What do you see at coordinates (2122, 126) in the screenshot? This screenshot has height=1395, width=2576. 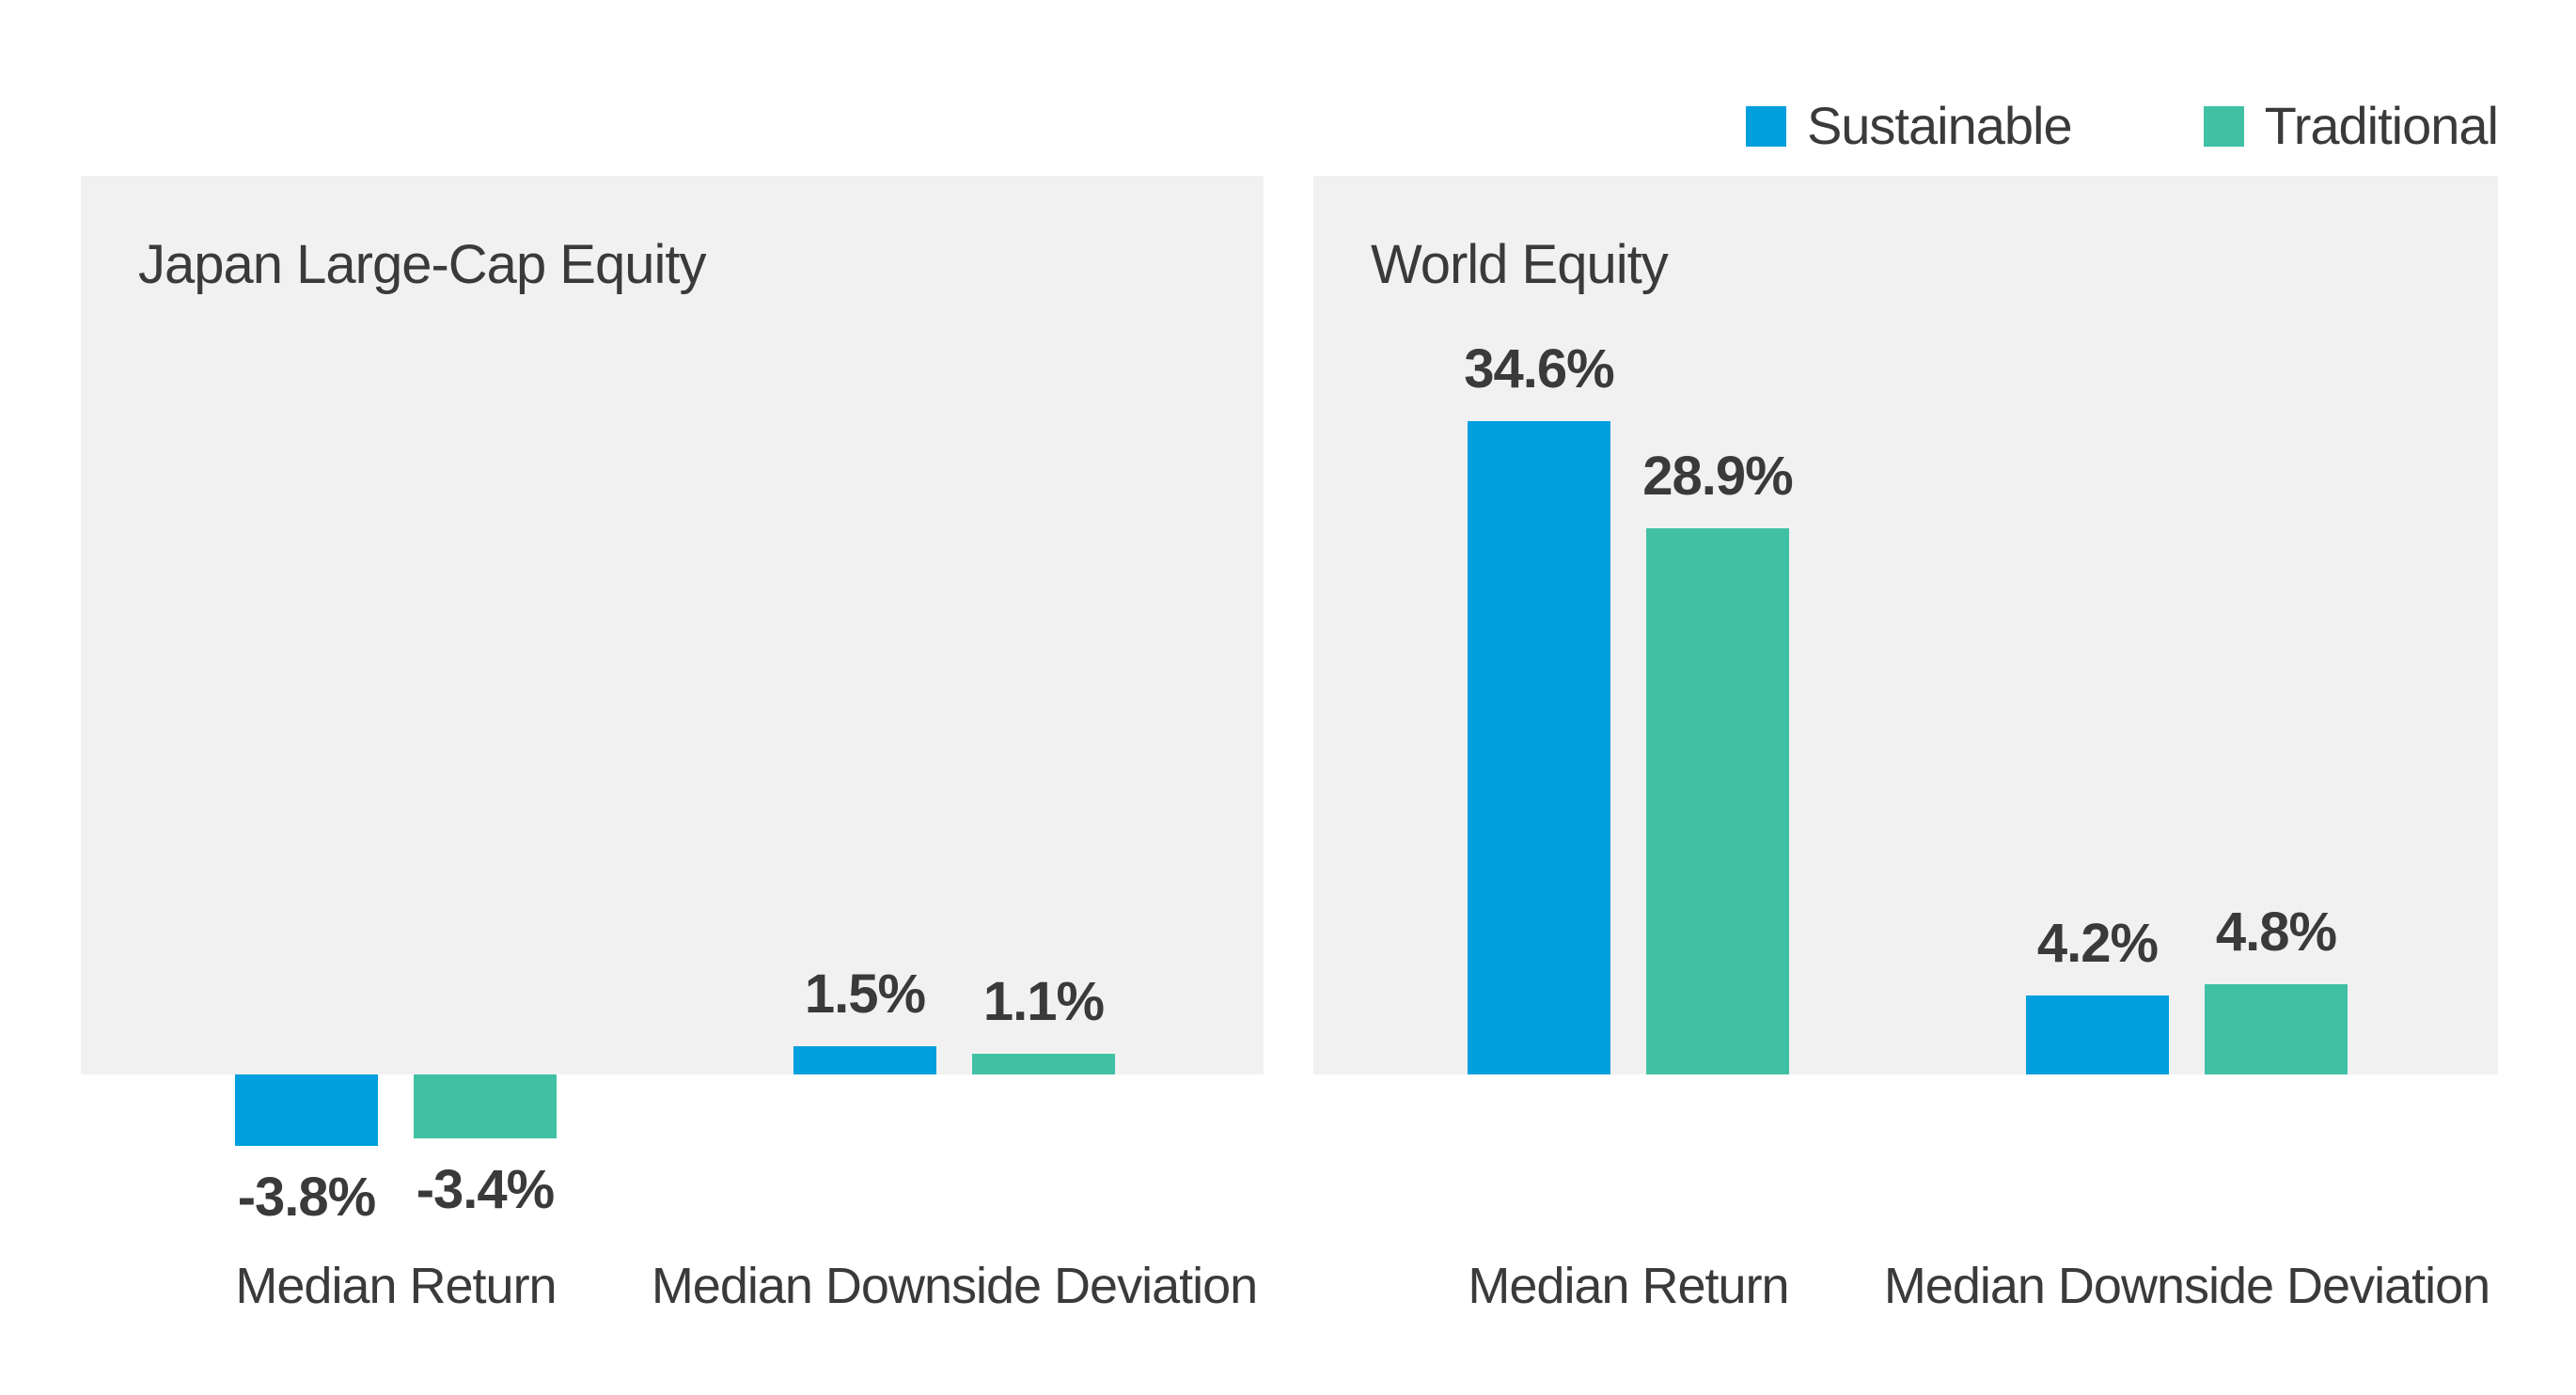 I see `chart-legend: Sustainable Traditional` at bounding box center [2122, 126].